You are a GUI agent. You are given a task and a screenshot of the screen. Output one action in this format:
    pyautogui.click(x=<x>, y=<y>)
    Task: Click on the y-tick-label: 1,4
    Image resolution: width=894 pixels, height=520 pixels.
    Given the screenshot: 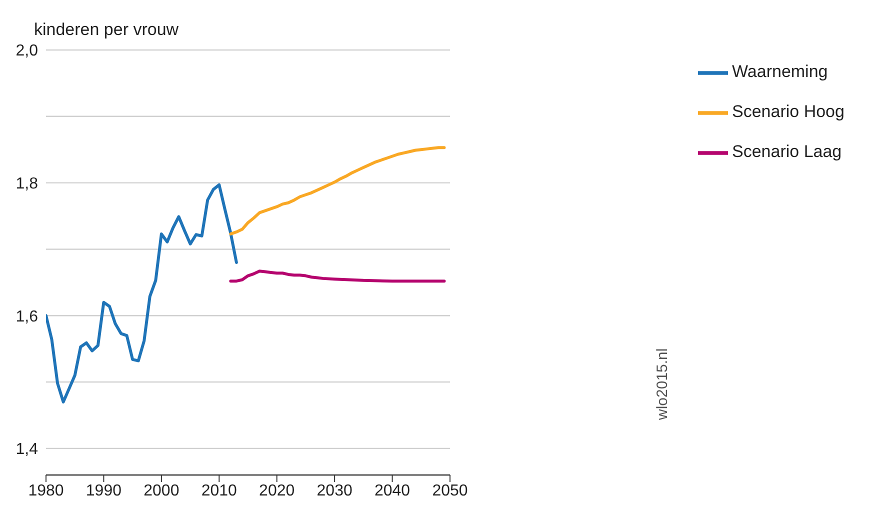 What is the action you would take?
    pyautogui.click(x=27, y=449)
    